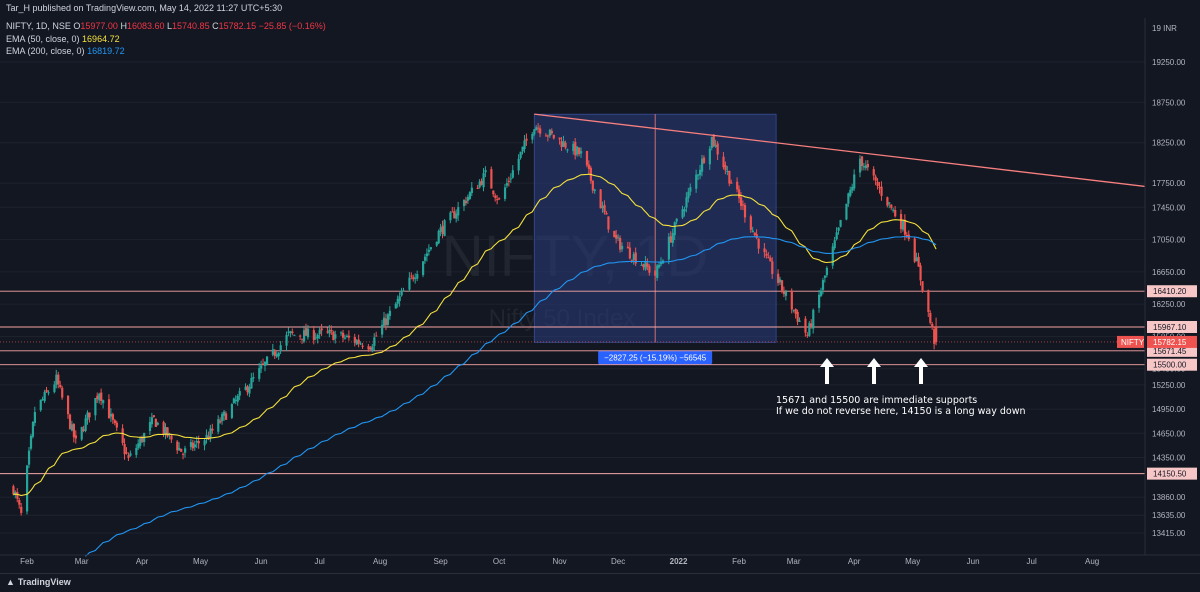 The width and height of the screenshot is (1200, 592). I want to click on time-tick-label: Nov, so click(559, 561).